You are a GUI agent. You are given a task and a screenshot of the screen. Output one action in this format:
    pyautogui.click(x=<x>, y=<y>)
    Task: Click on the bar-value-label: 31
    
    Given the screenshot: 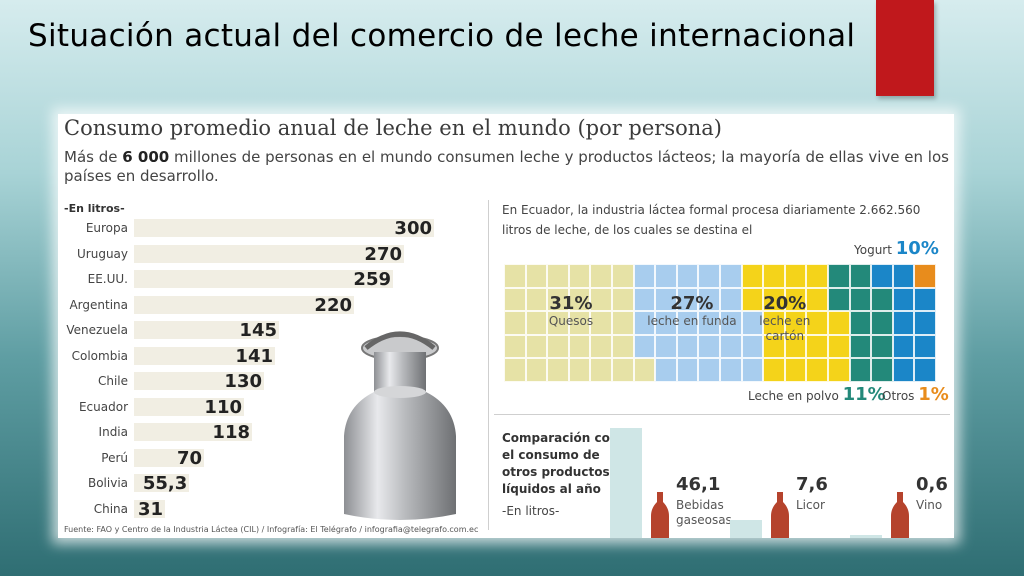 What is the action you would take?
    pyautogui.click(x=150, y=509)
    